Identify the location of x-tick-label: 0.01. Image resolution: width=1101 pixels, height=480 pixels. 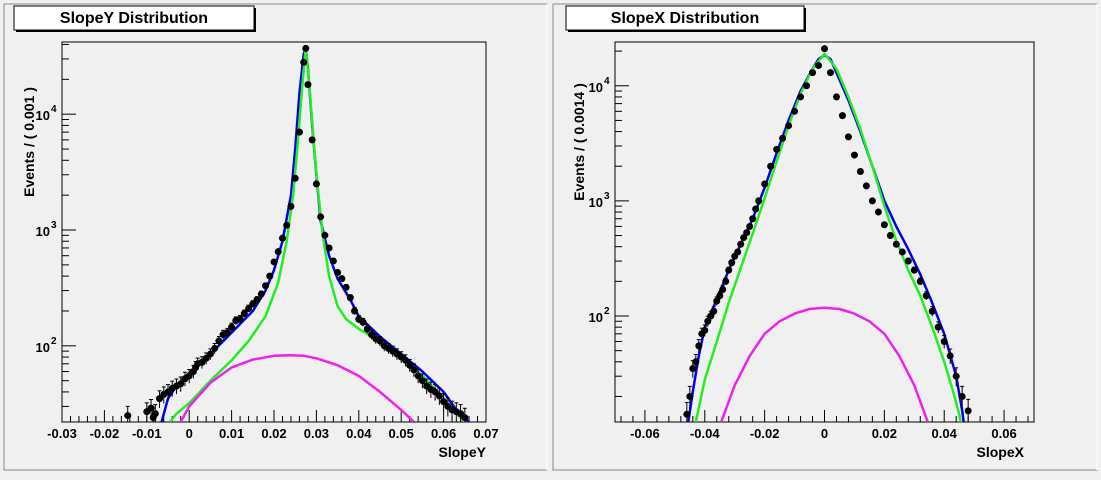
(231, 433).